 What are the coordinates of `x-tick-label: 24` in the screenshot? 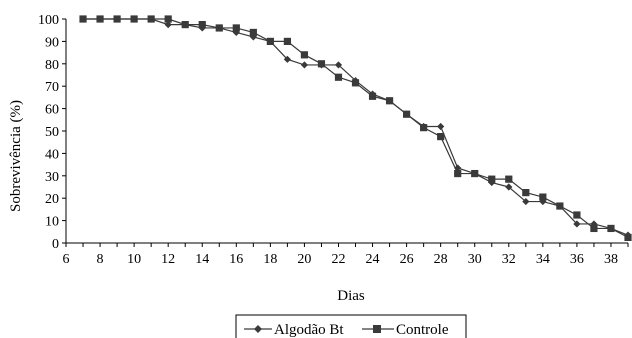 It's located at (373, 259).